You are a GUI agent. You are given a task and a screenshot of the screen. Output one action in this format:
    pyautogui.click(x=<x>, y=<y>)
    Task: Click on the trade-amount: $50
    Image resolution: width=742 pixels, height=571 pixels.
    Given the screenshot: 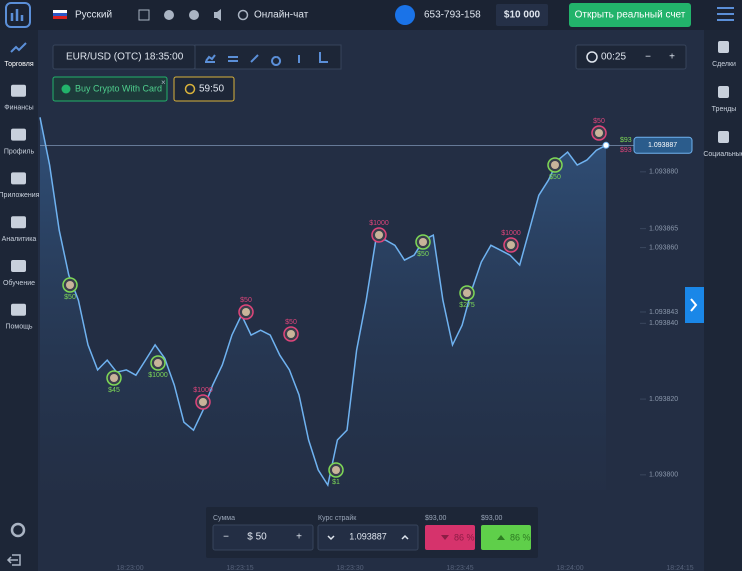 What is the action you would take?
    pyautogui.click(x=555, y=177)
    